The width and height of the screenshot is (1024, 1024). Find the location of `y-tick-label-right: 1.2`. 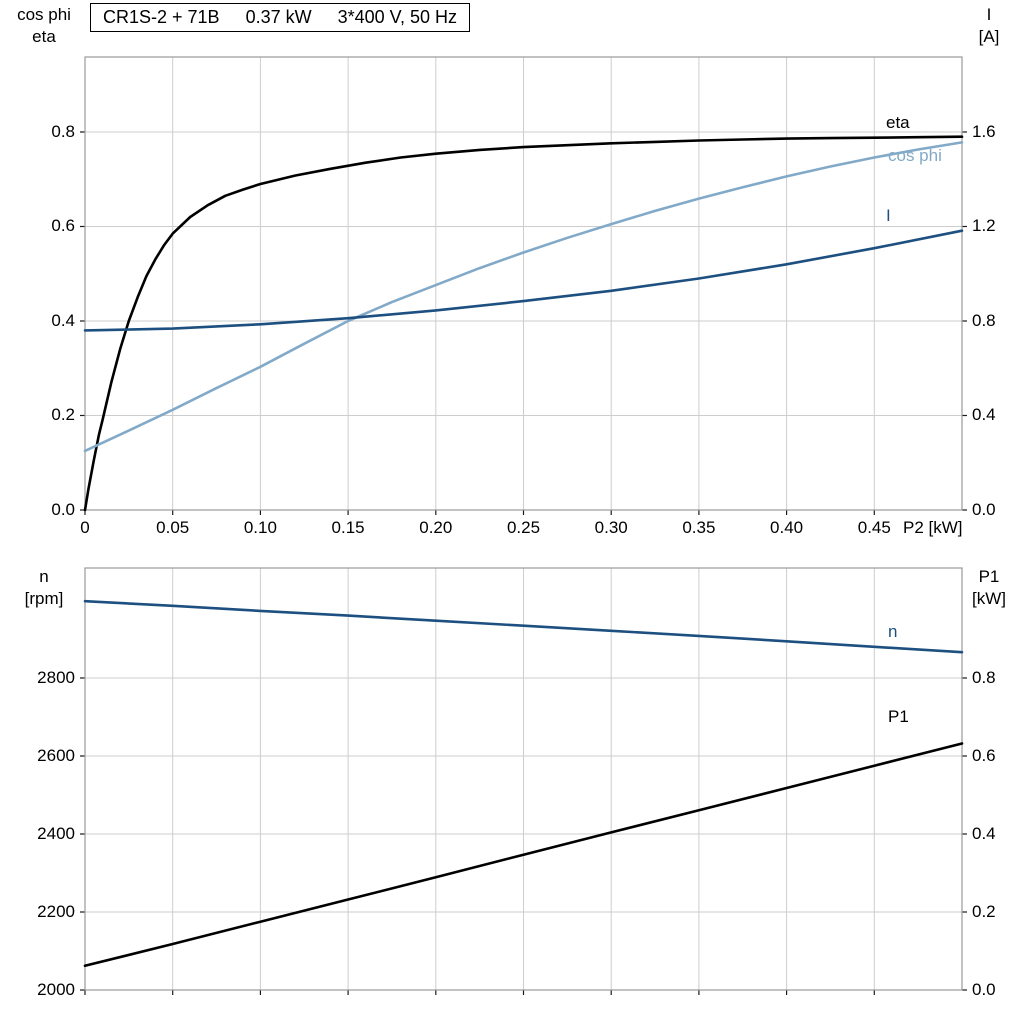

y-tick-label-right: 1.2 is located at coordinates (984, 226).